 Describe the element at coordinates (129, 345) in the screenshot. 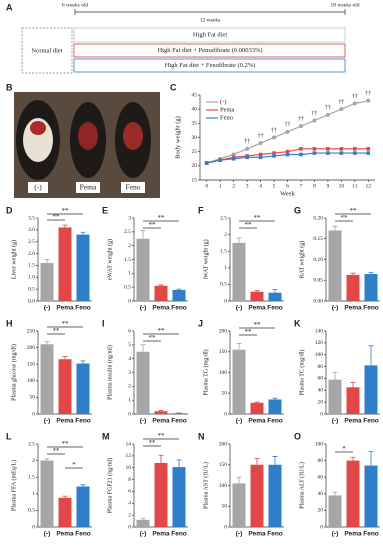

I see `y-tick-label: 5` at that location.